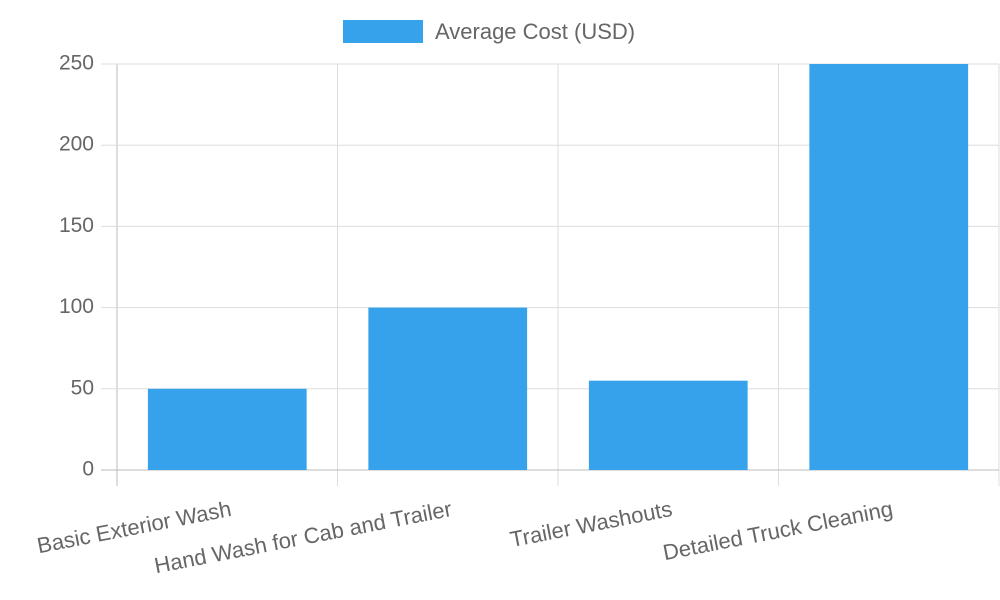 This screenshot has width=1000, height=600. Describe the element at coordinates (591, 524) in the screenshot. I see `x-tick-label: Trailer Washouts` at that location.